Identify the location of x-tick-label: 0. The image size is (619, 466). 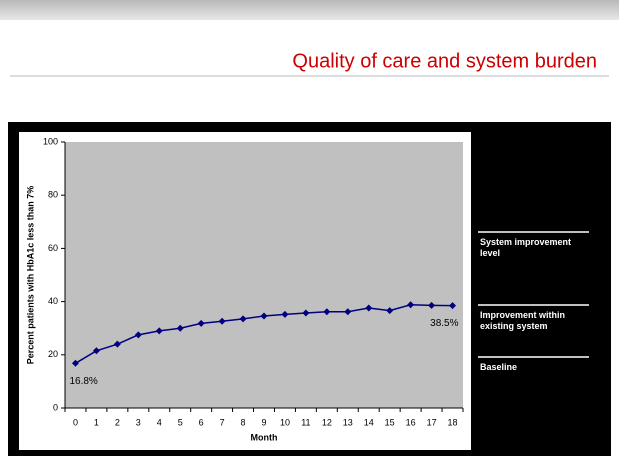
(75, 422).